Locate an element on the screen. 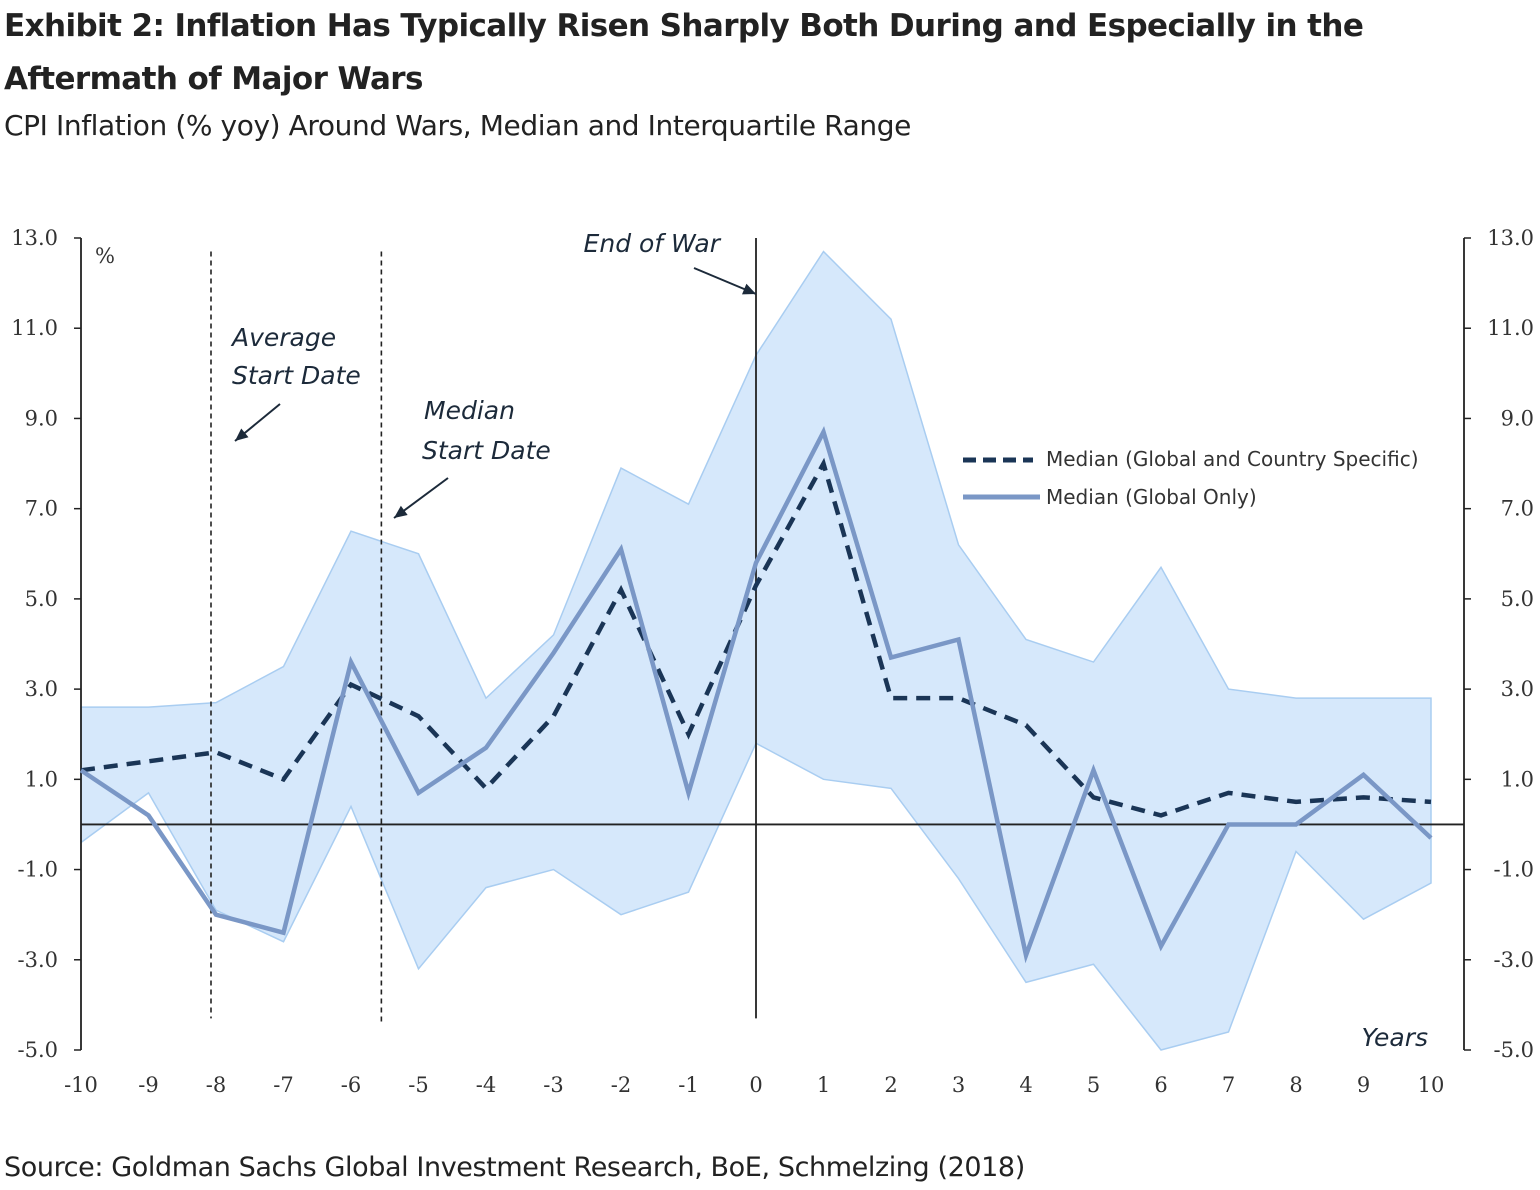  median-start-date-arrow is located at coordinates (421, 498).